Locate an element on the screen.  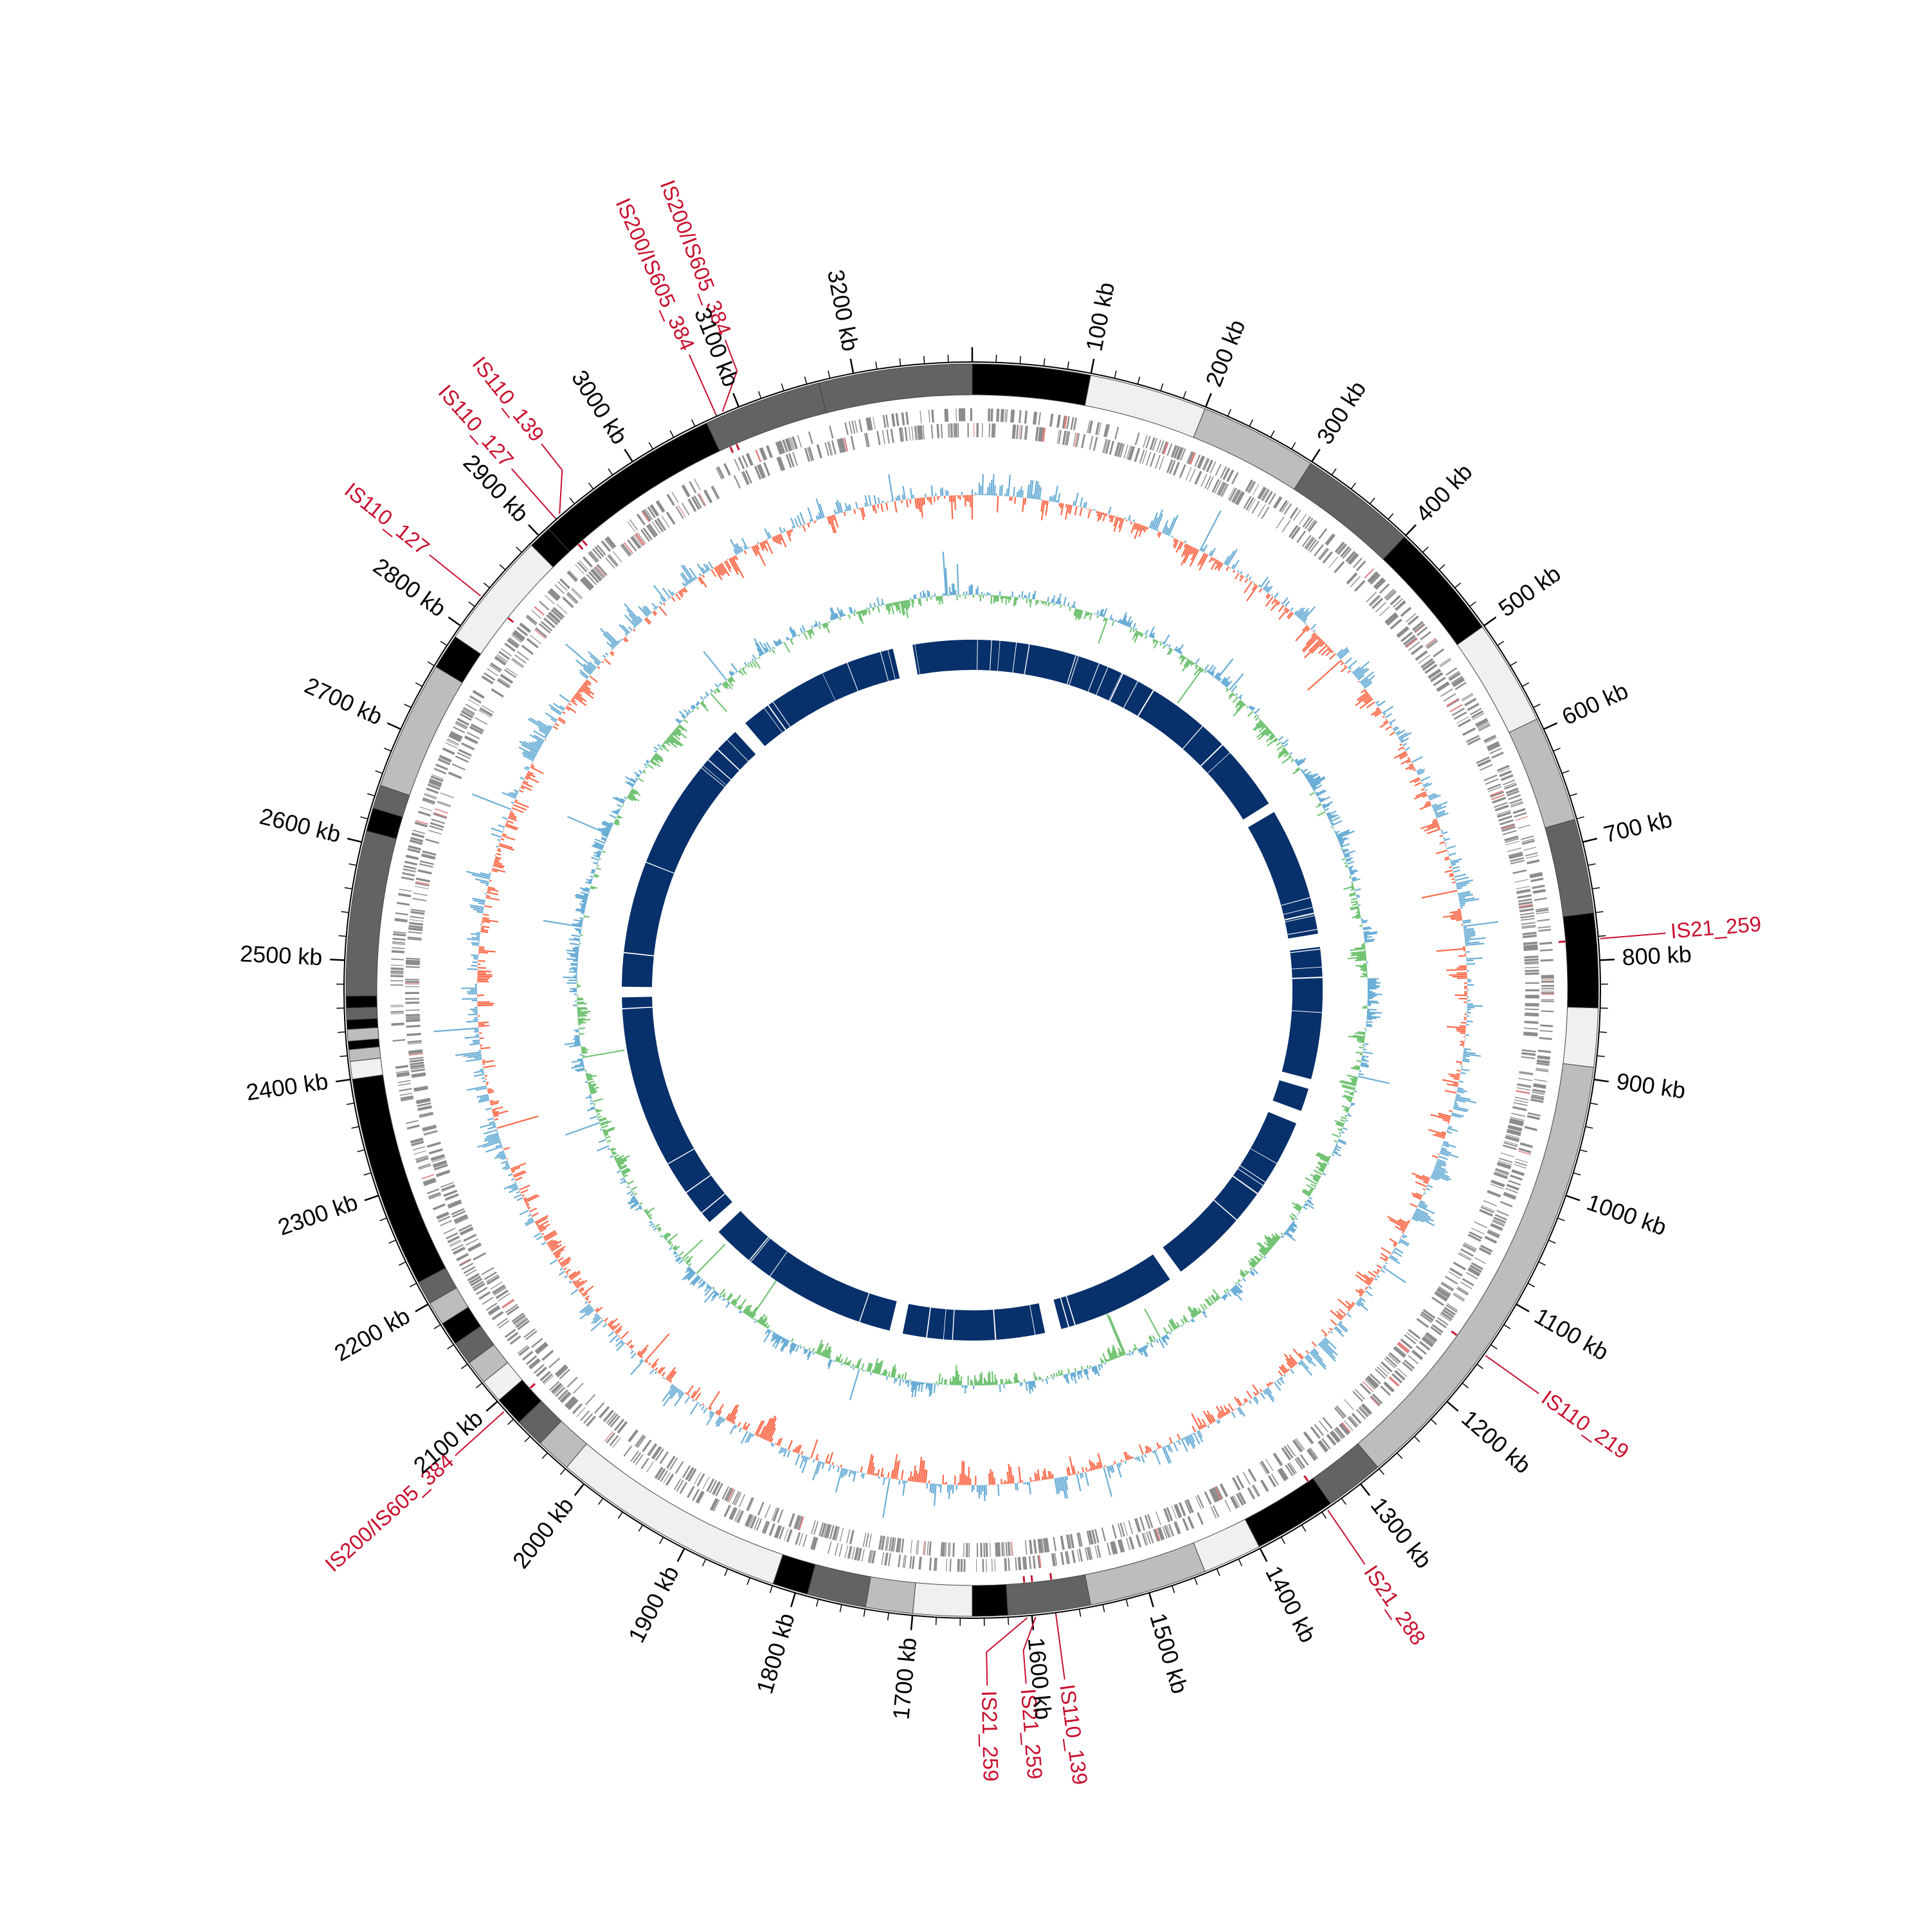
inner-block-stripe is located at coordinates (1050, 1316).